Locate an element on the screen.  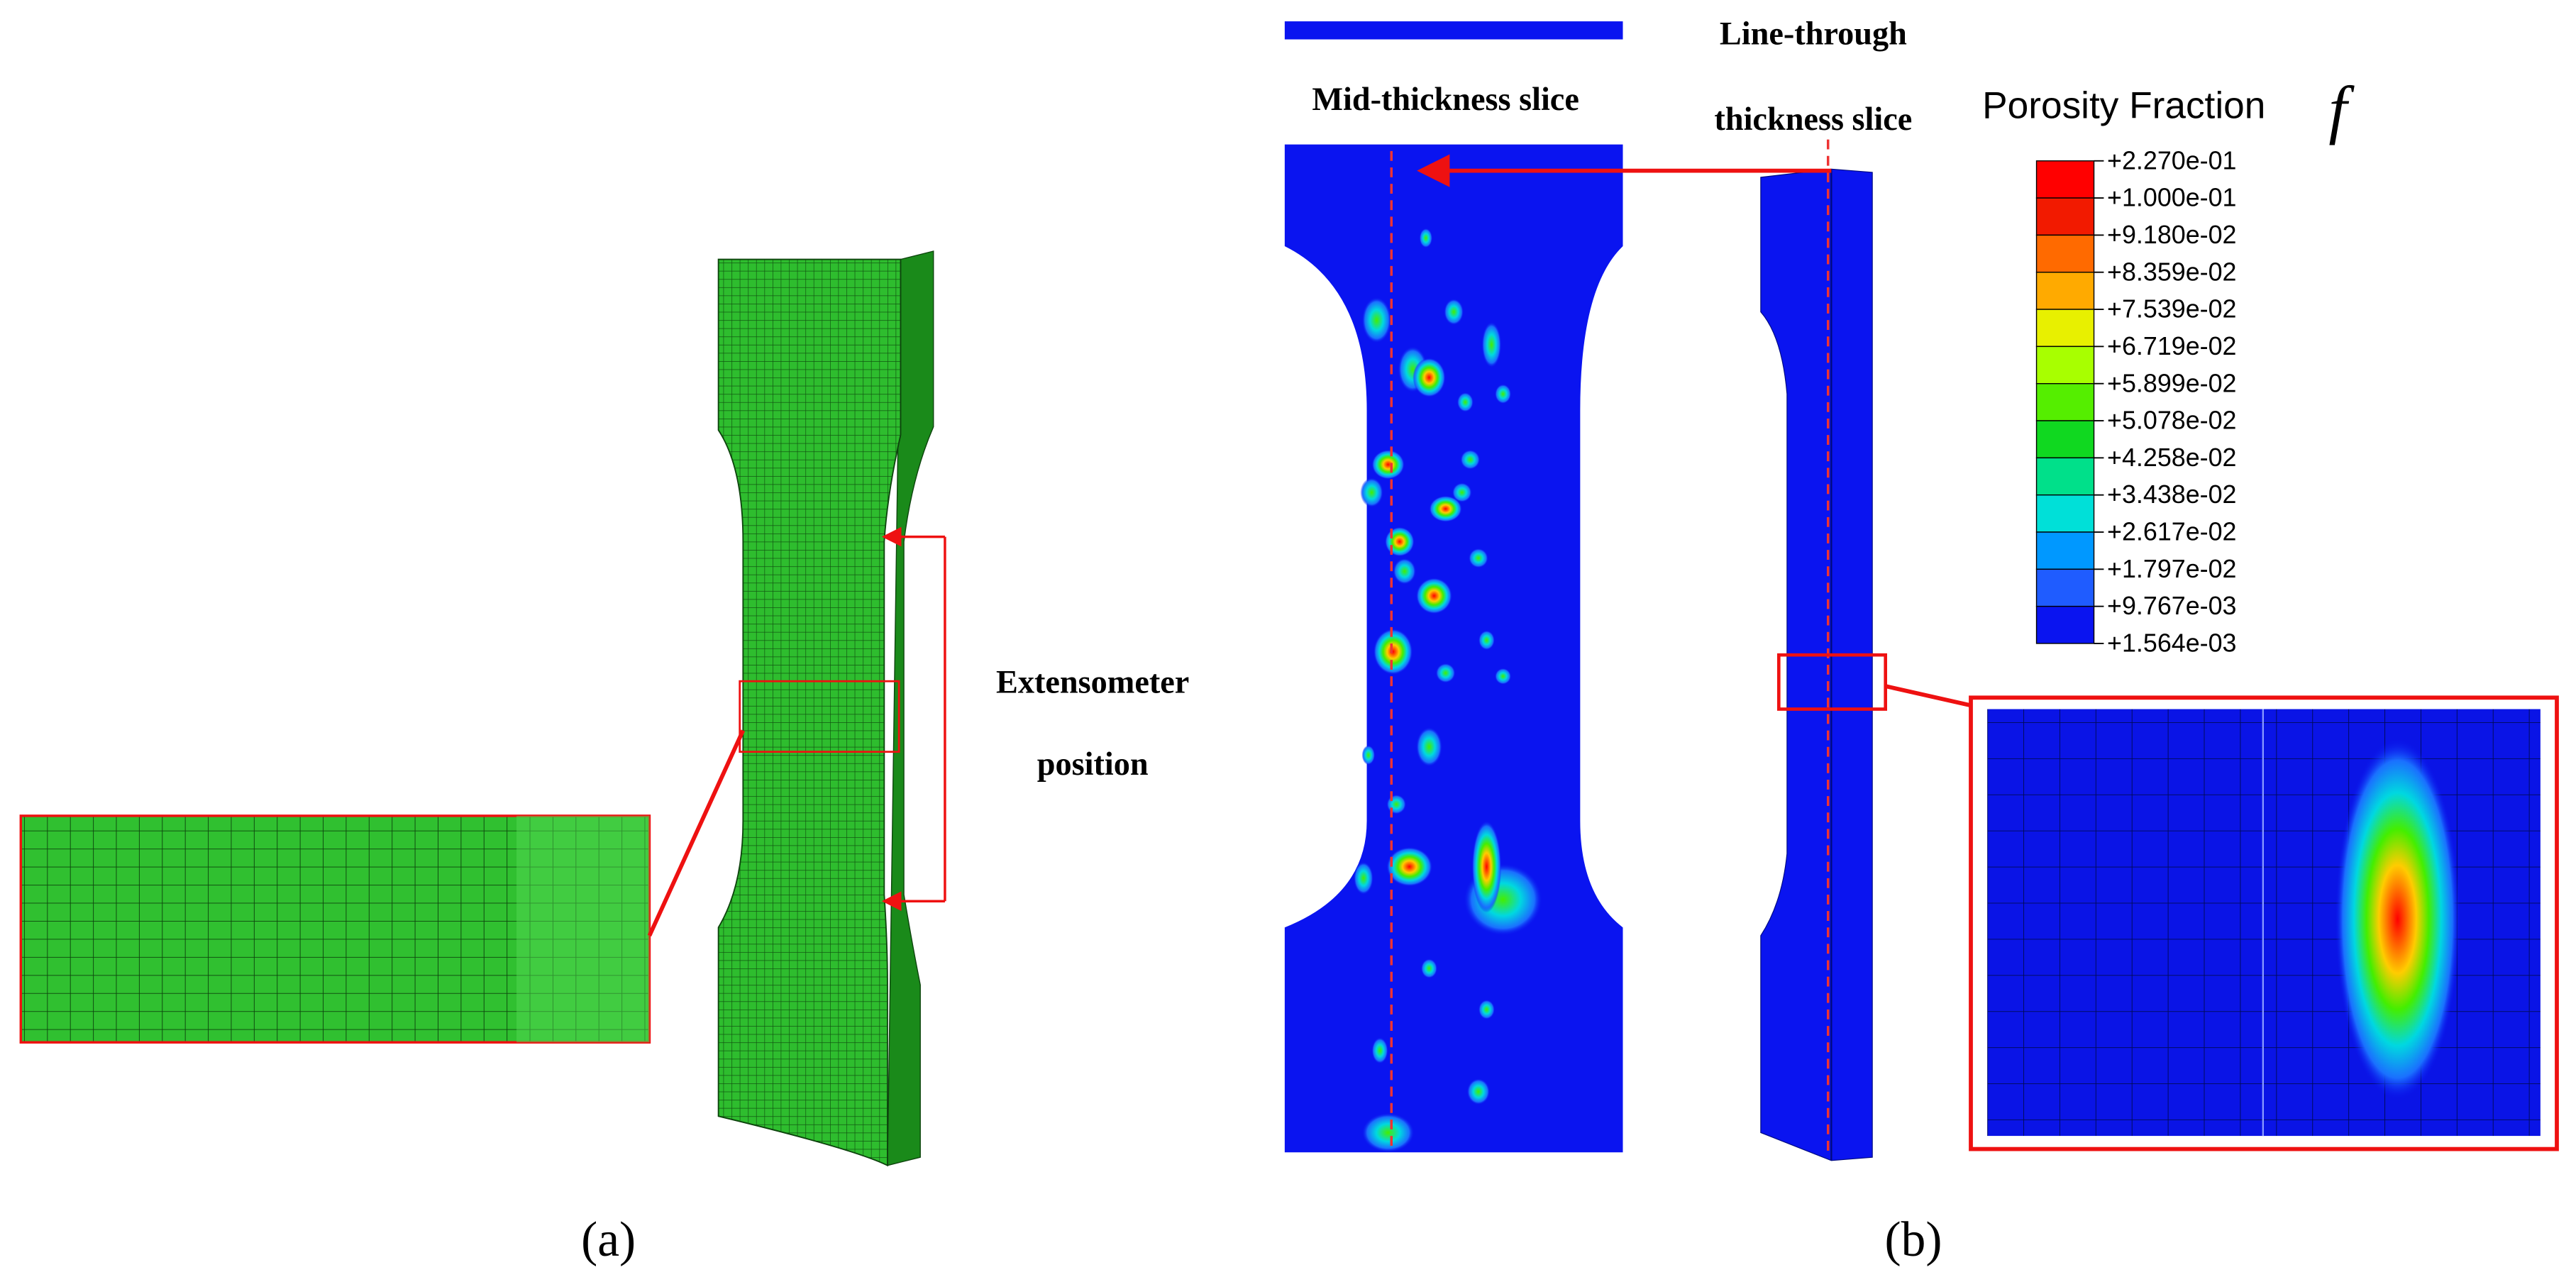
zoom-box is located at coordinates (1832, 682).